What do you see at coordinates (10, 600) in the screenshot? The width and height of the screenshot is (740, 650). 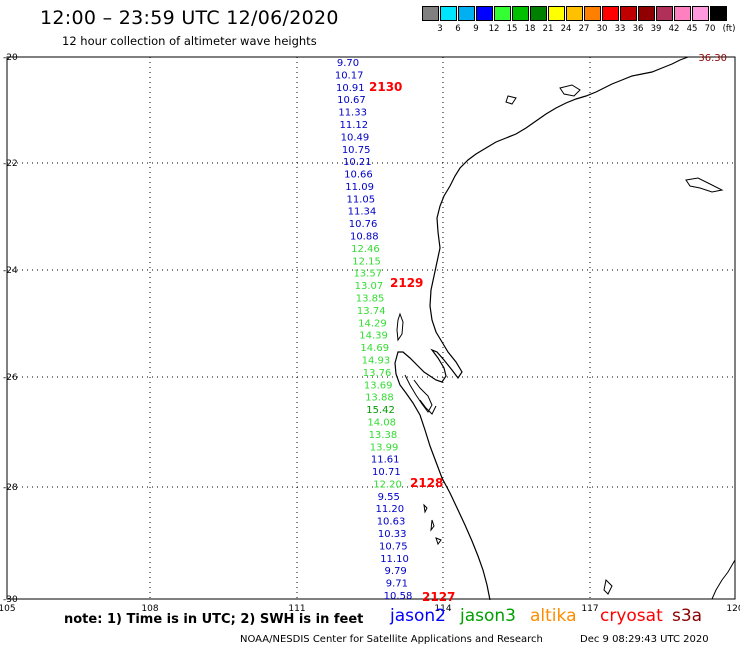 I see `lat-label: -30` at bounding box center [10, 600].